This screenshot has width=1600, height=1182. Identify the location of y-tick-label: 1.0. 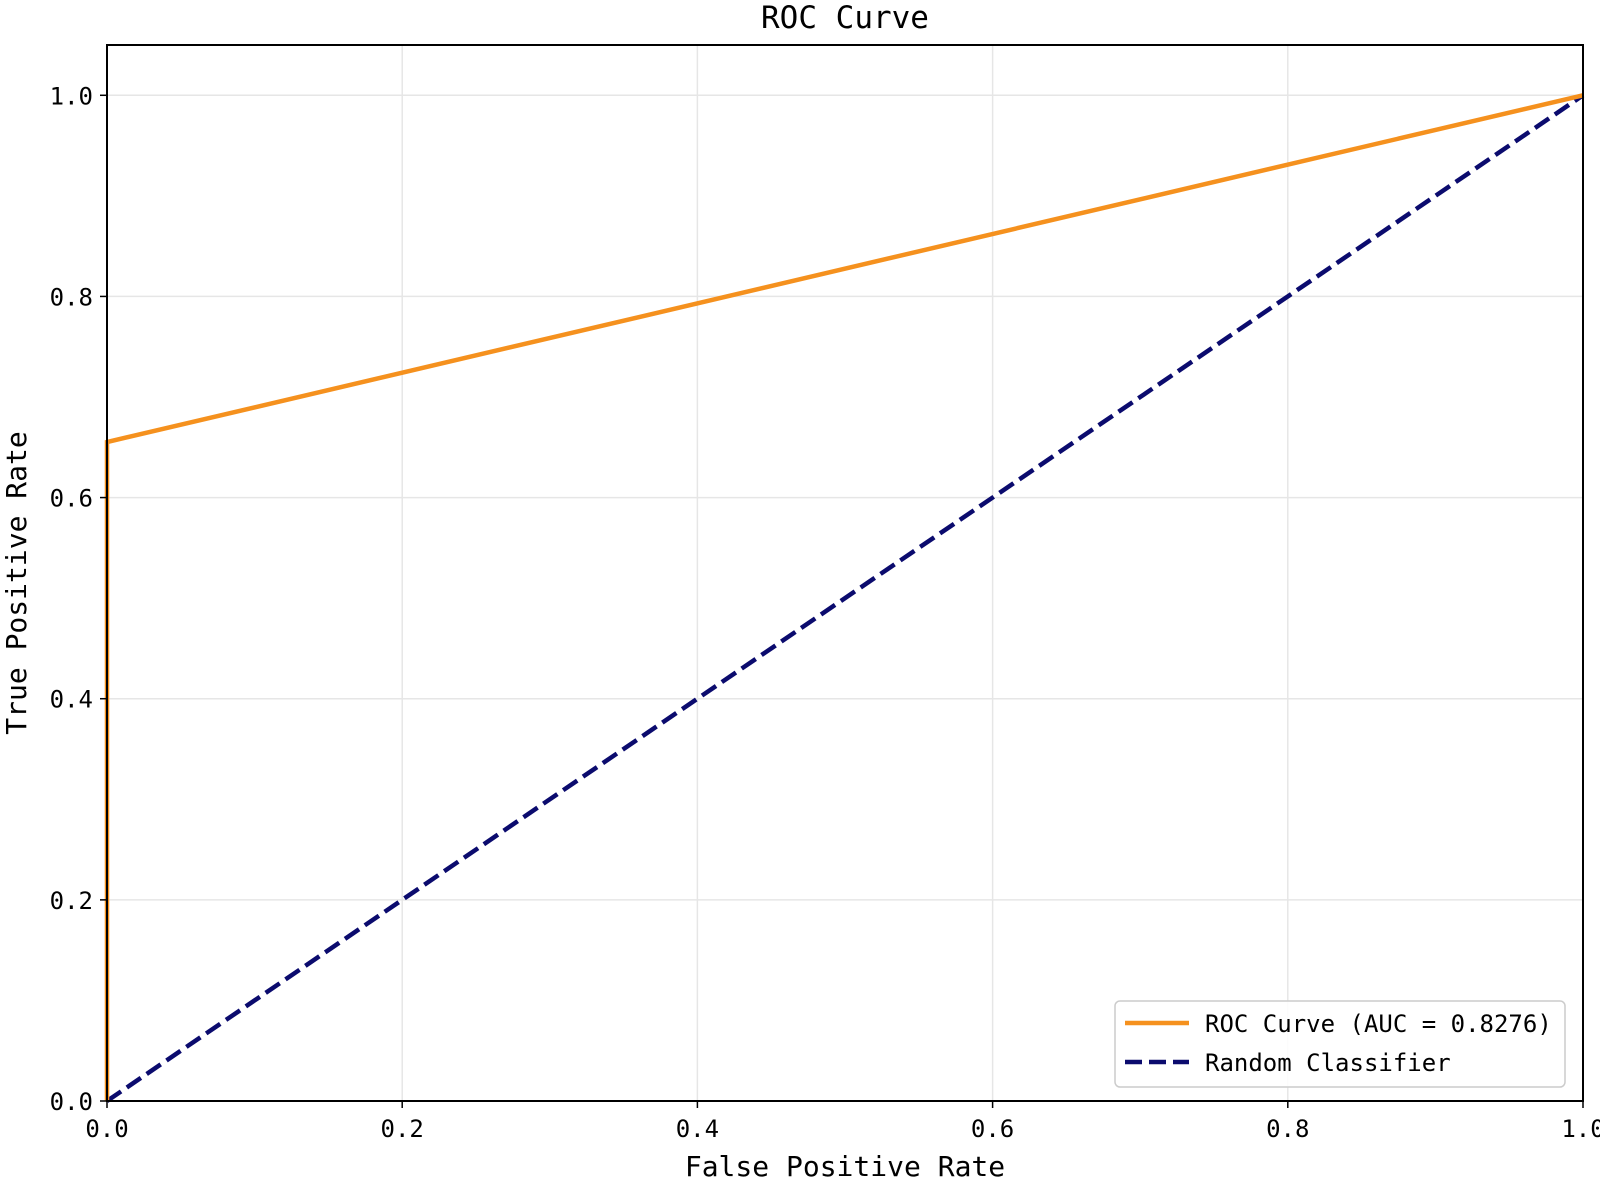
(71, 96).